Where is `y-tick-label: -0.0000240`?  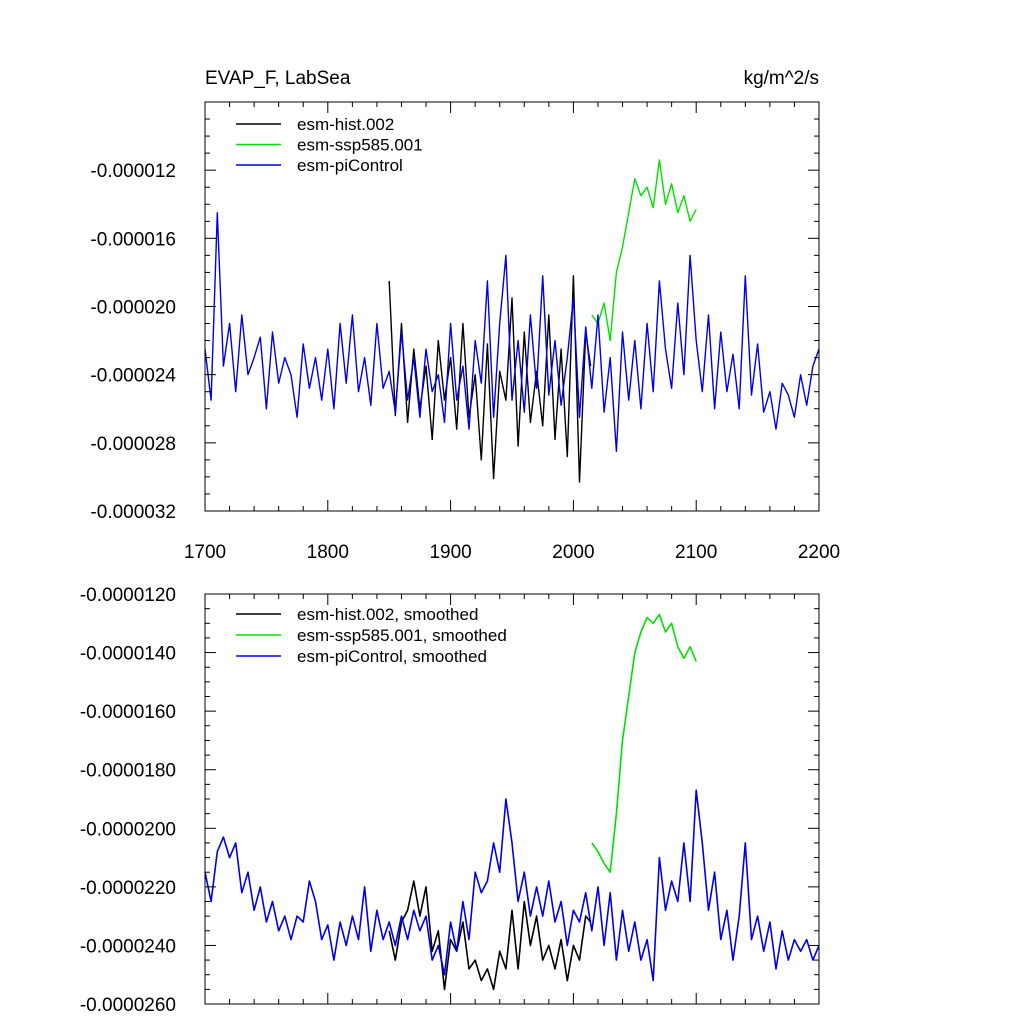
y-tick-label: -0.0000240 is located at coordinates (128, 946).